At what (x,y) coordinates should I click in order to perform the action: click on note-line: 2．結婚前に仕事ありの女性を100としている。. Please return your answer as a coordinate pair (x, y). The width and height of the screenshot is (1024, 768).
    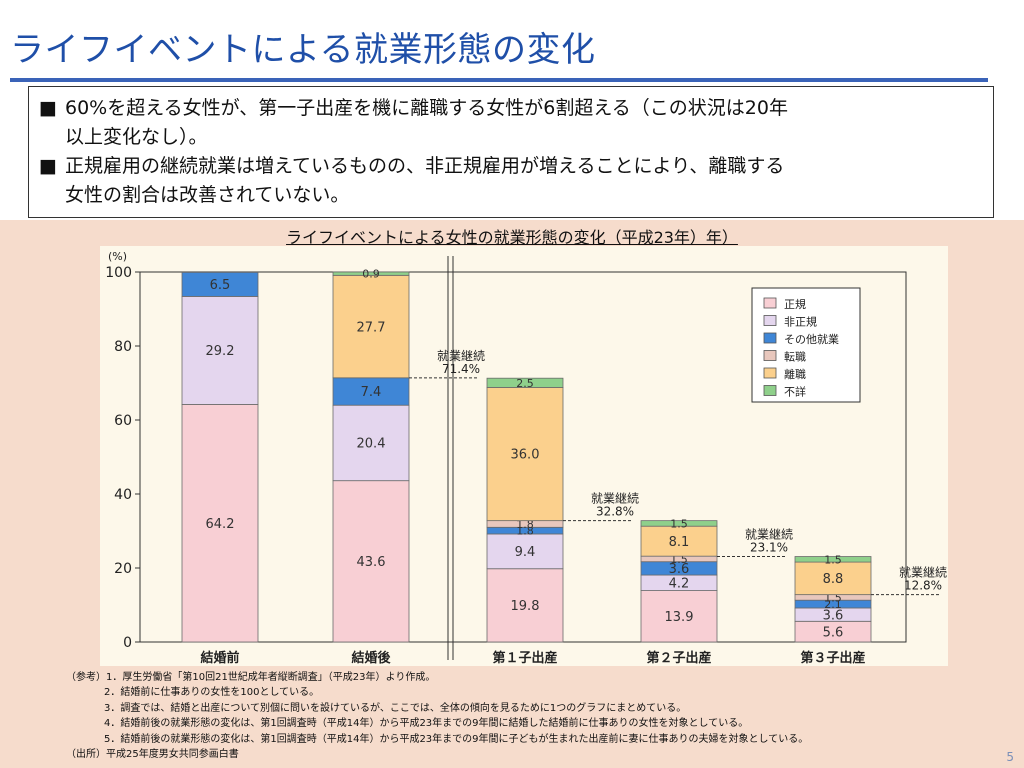
    Looking at the image, I should click on (212, 693).